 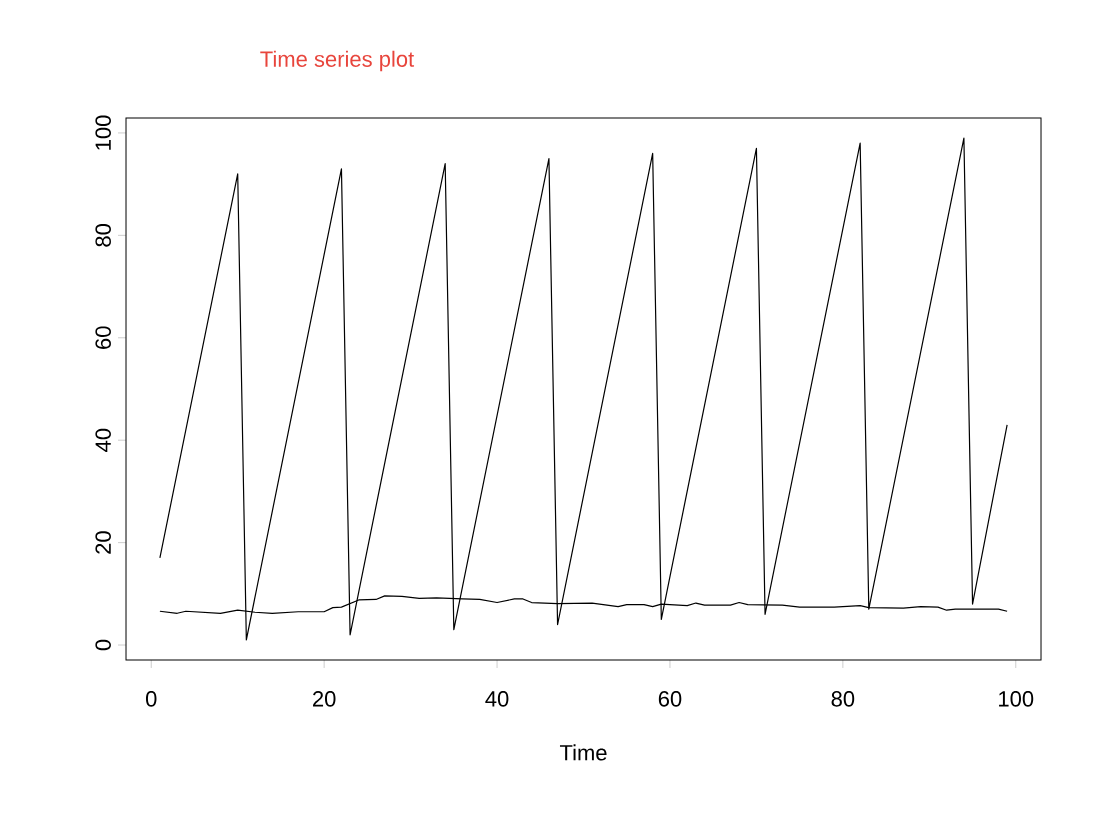 What do you see at coordinates (103, 235) in the screenshot?
I see `y-tick-label: 80` at bounding box center [103, 235].